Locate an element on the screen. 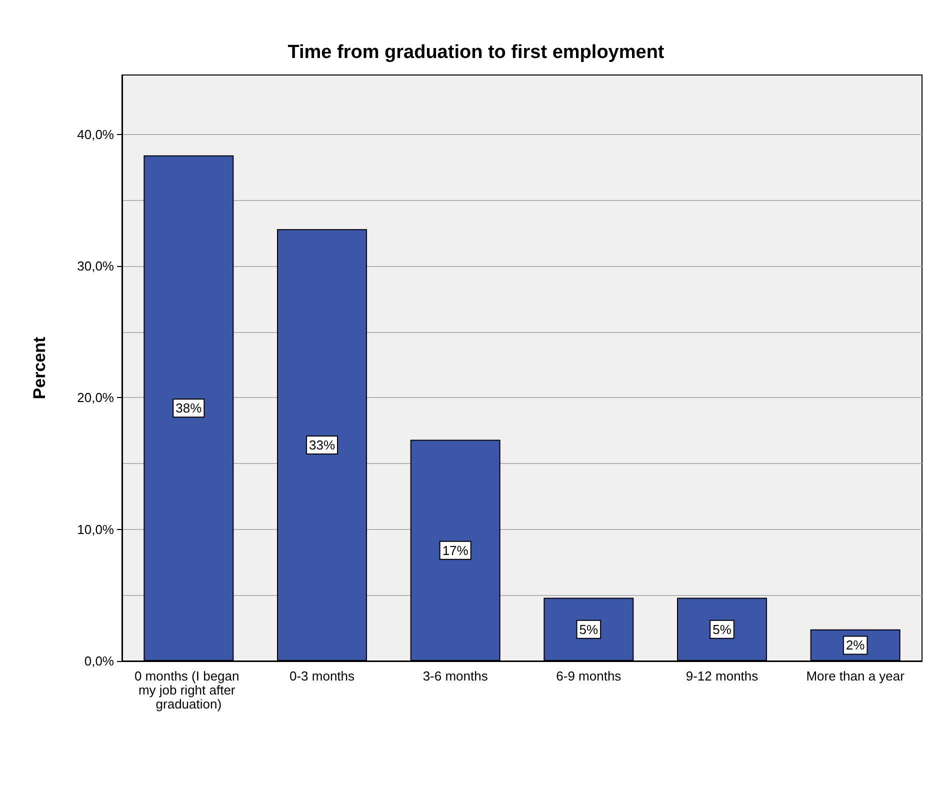 This screenshot has height=798, width=926. data-label: 33% is located at coordinates (322, 445).